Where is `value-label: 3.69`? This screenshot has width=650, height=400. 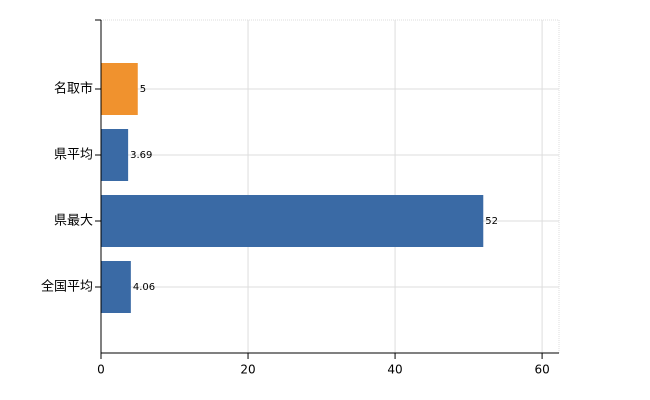 value-label: 3.69 is located at coordinates (141, 155).